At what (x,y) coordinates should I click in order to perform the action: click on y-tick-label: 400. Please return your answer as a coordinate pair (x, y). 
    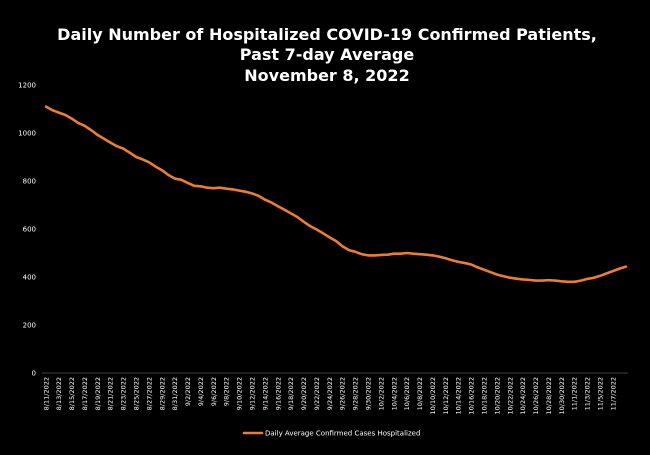
    Looking at the image, I should click on (29, 278).